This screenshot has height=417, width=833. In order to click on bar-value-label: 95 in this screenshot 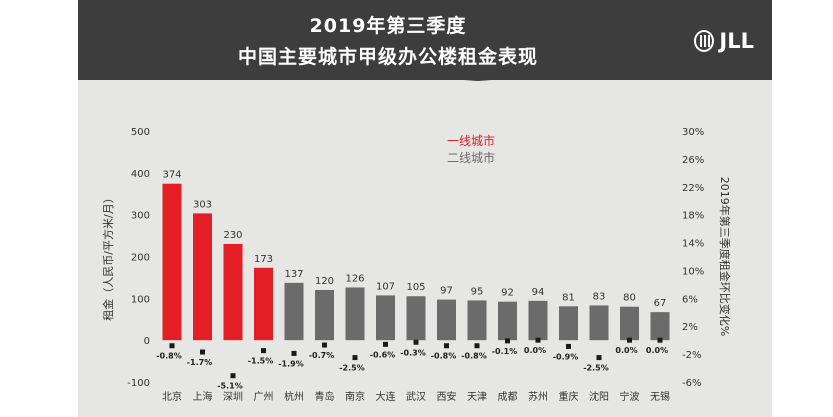, I will do `click(477, 291)`.